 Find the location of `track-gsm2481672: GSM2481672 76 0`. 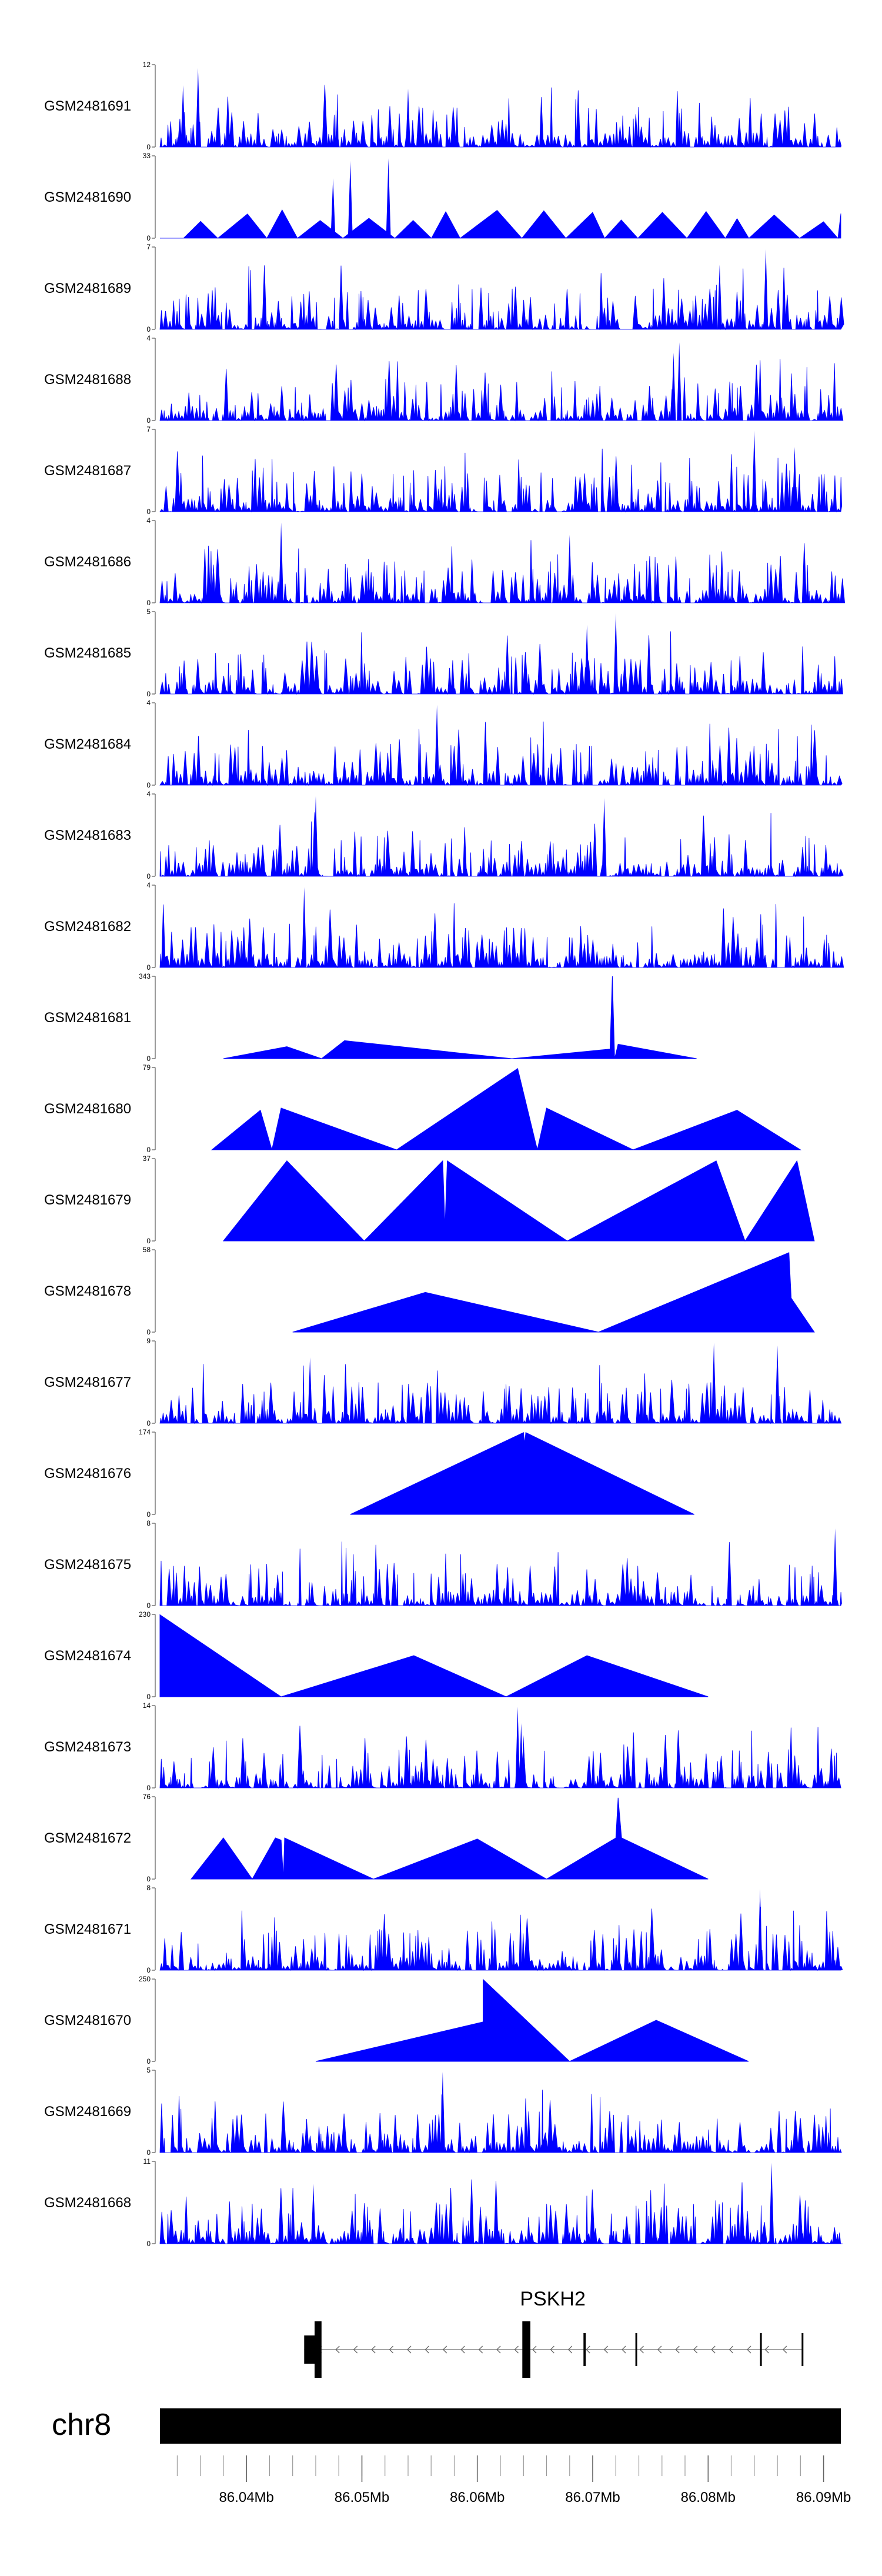

track-gsm2481672: GSM2481672 76 0 is located at coordinates (376, 1838).